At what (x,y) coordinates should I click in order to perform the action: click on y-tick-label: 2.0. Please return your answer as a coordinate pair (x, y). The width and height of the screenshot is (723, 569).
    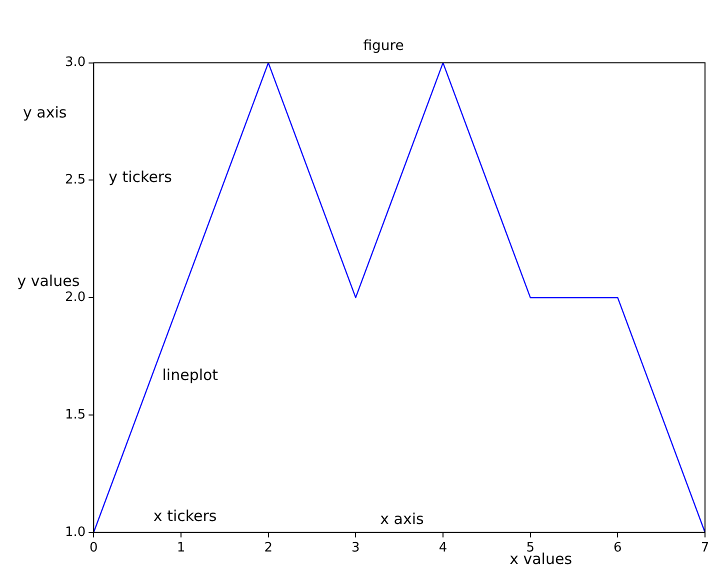
    Looking at the image, I should click on (75, 297).